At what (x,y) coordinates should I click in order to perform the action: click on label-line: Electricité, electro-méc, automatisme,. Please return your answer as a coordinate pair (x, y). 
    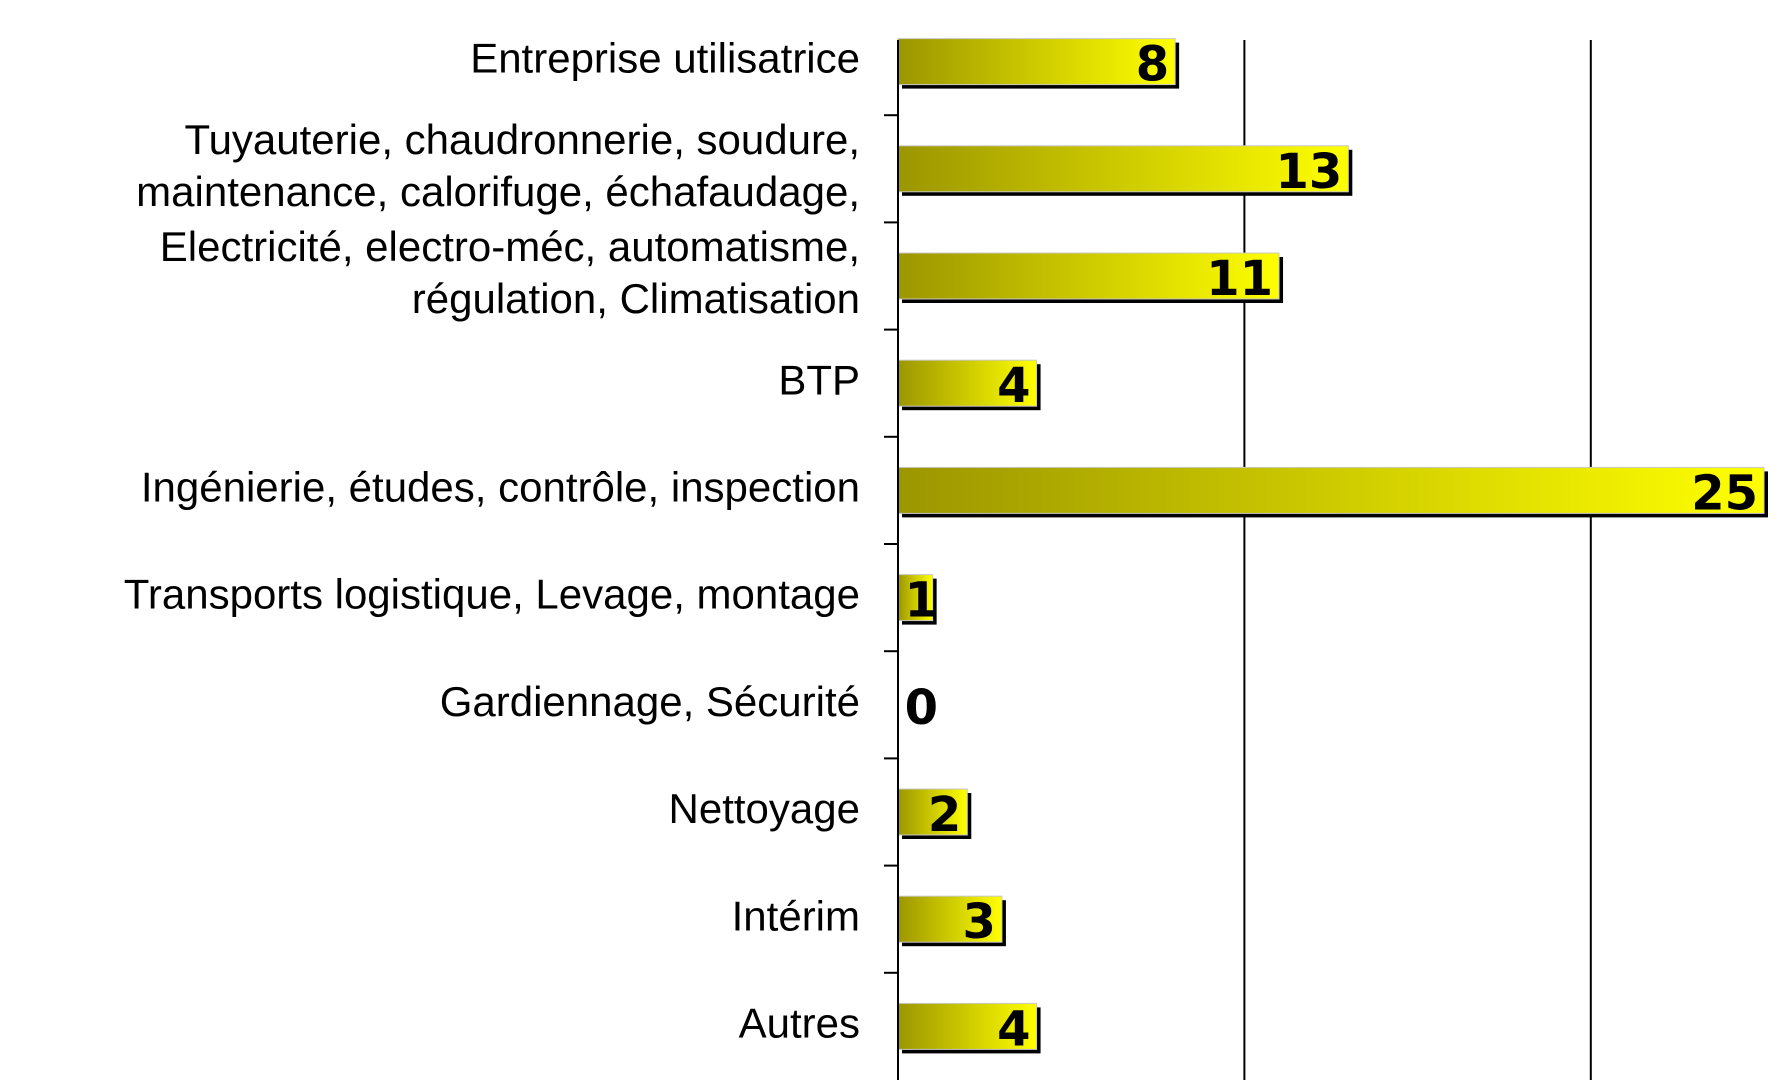
    Looking at the image, I should click on (510, 246).